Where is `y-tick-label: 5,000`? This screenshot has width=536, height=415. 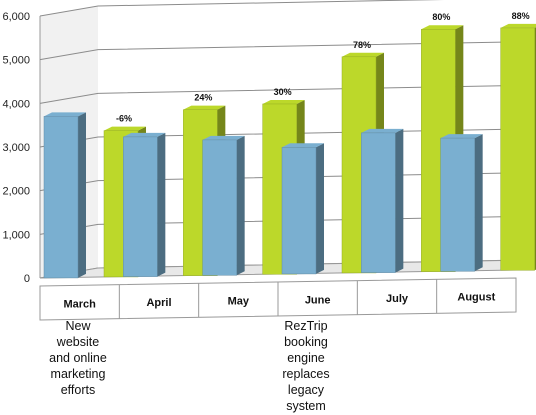 y-tick-label: 5,000 is located at coordinates (16, 61).